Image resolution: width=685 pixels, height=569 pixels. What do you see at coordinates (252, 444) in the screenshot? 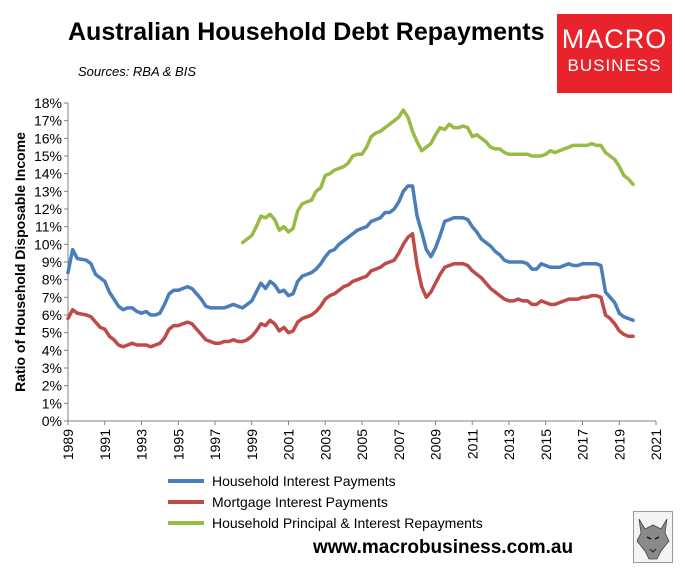
I see `x-tick-label: 1999` at bounding box center [252, 444].